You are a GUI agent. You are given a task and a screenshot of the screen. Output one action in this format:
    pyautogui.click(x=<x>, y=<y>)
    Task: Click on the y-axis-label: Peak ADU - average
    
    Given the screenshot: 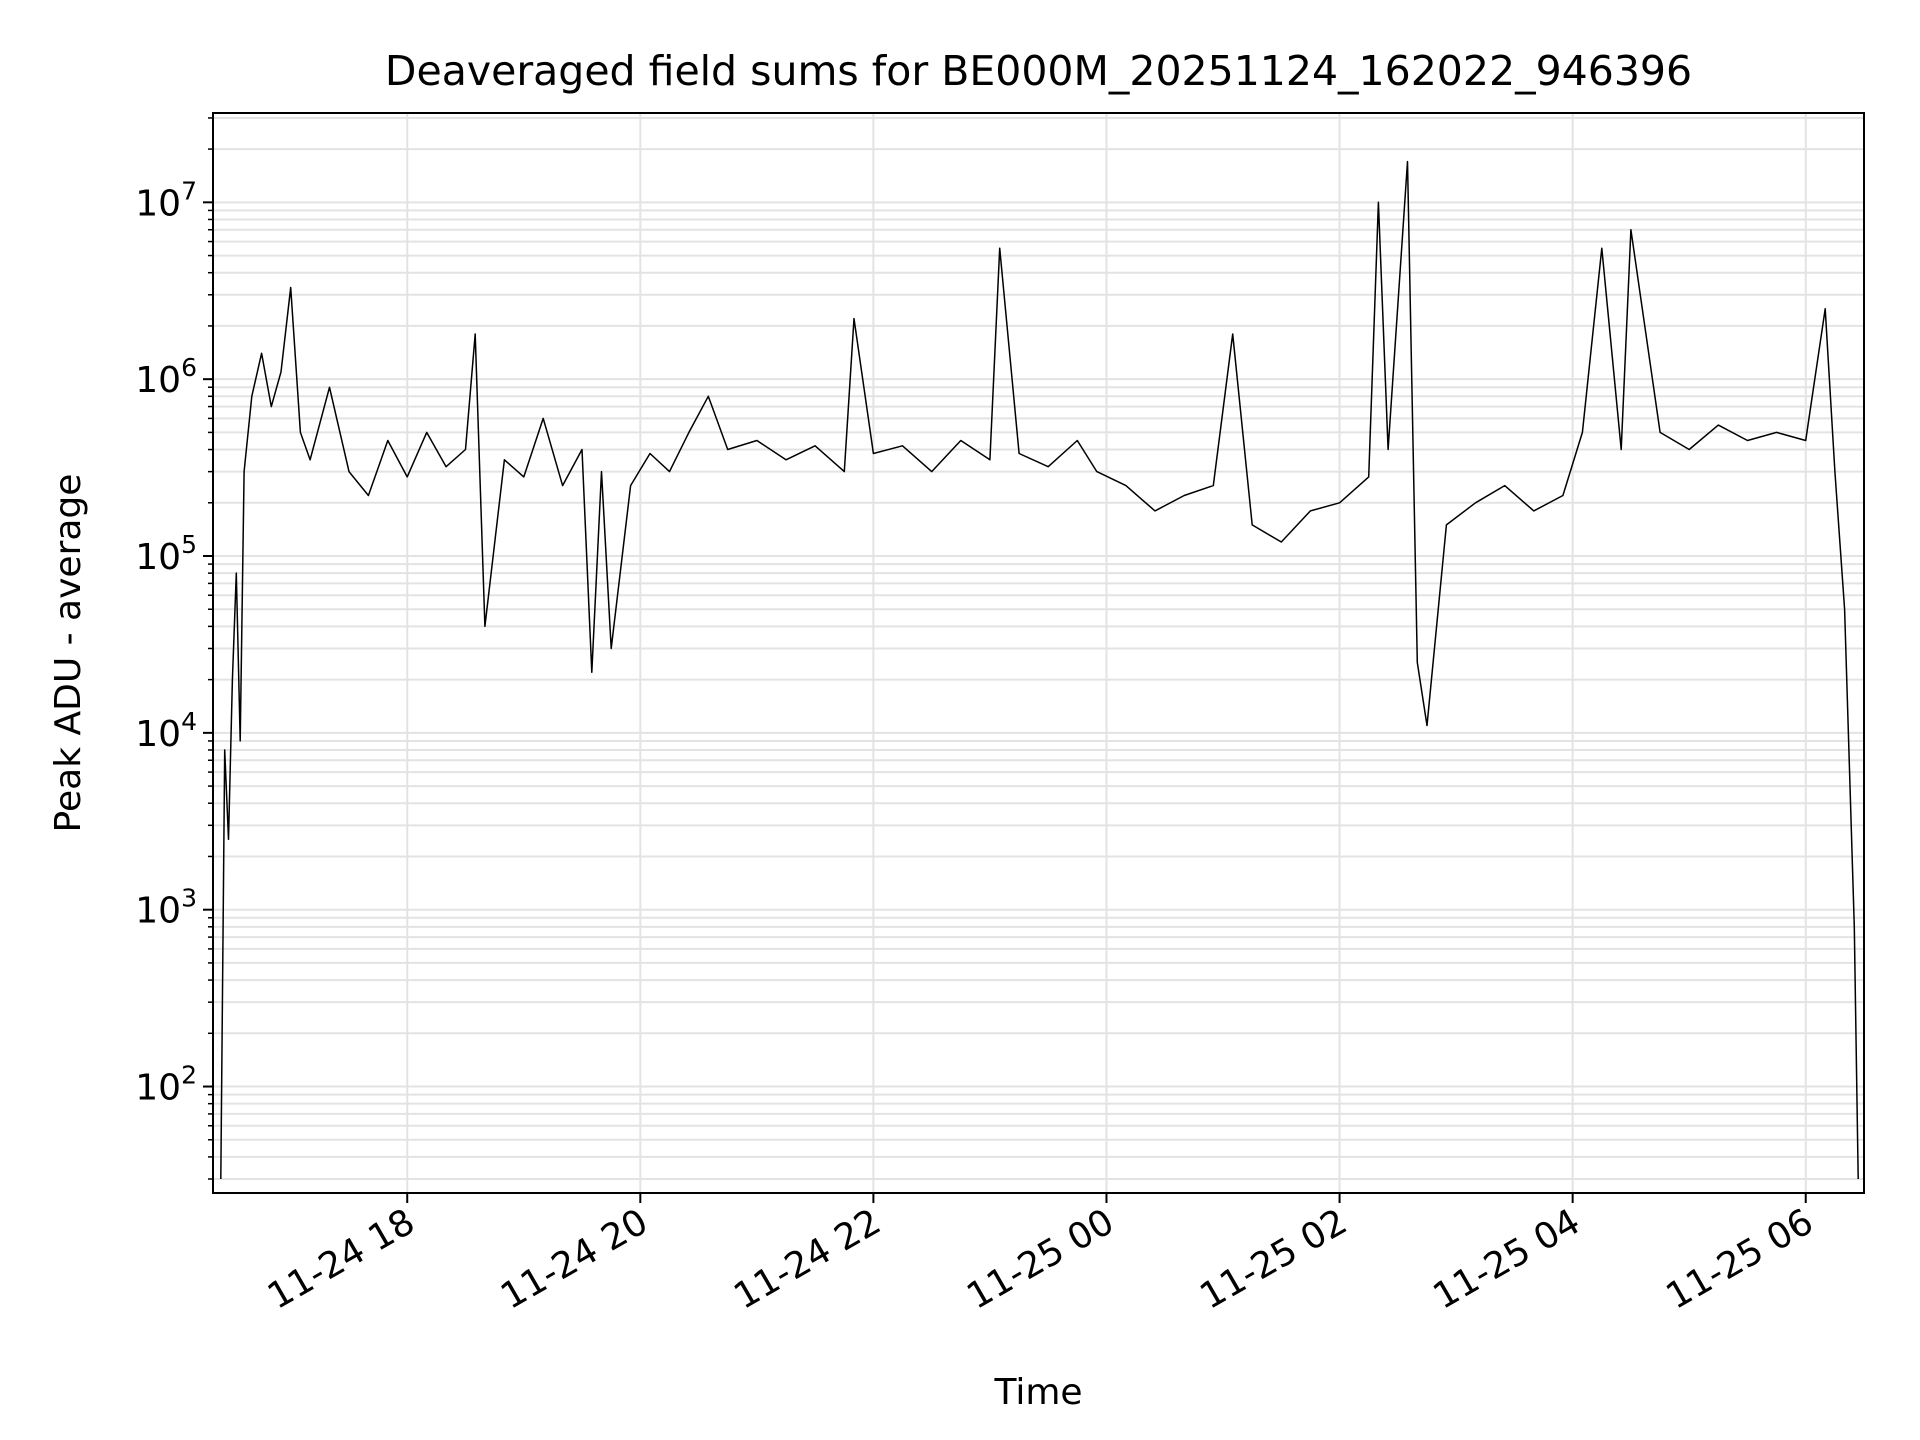 What is the action you would take?
    pyautogui.click(x=68, y=653)
    